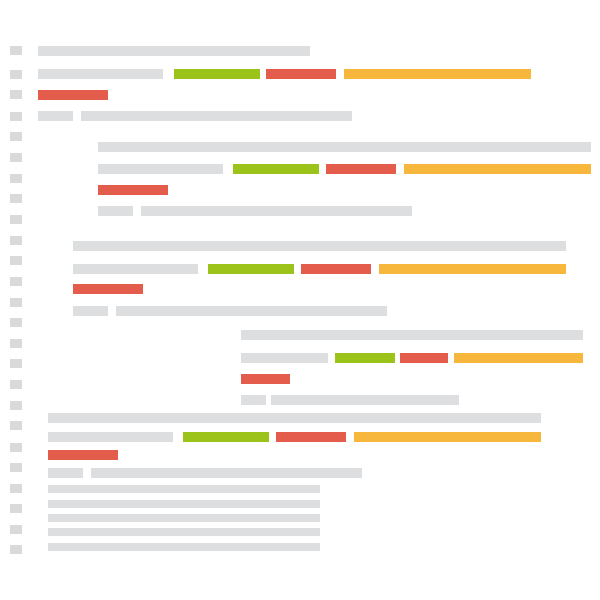 The image size is (600, 600). I want to click on block-3-text-line-4-segment-2-gray, so click(251, 311).